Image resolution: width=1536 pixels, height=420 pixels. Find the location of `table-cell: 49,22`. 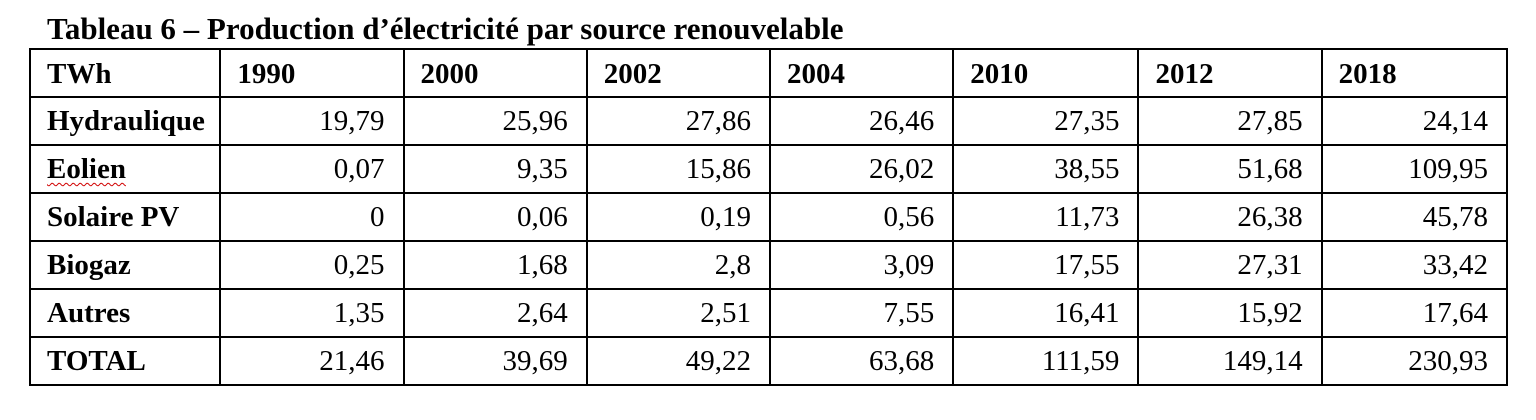

table-cell: 49,22 is located at coordinates (678, 361).